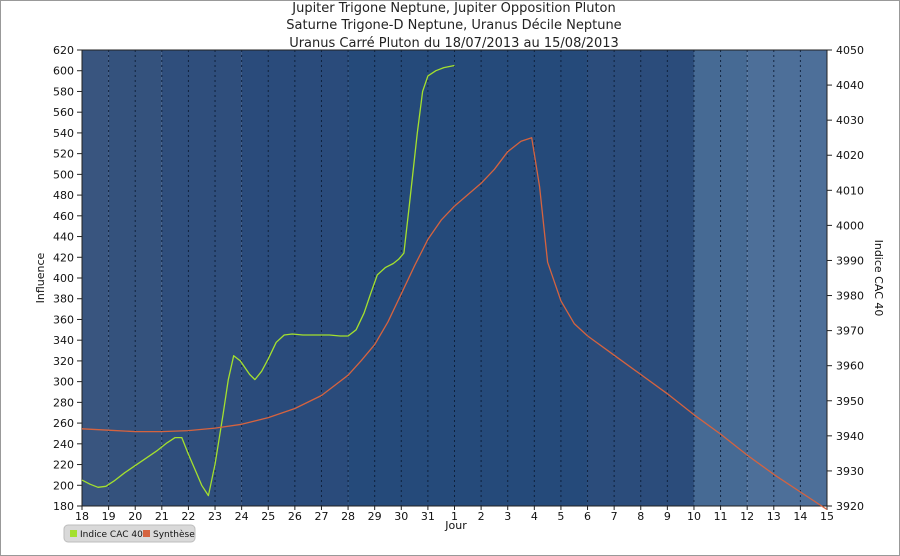 This screenshot has width=900, height=556. What do you see at coordinates (268, 516) in the screenshot?
I see `x-tick-label: 25` at bounding box center [268, 516].